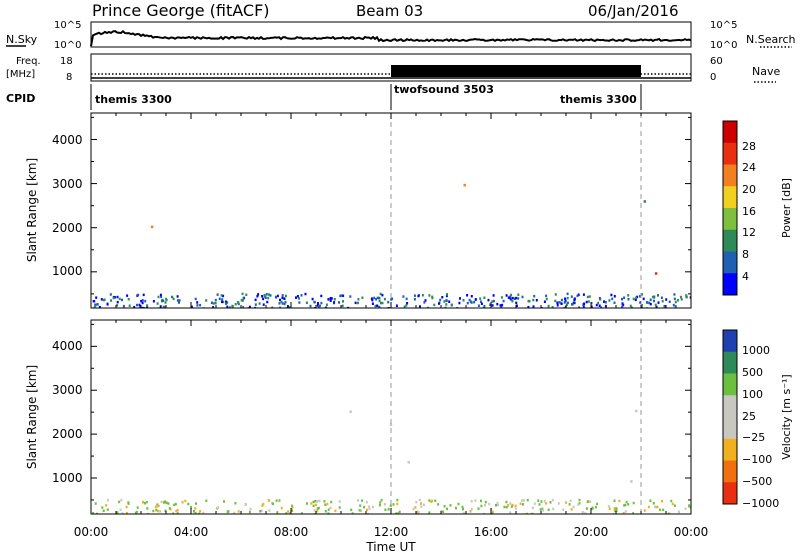 The image size is (800, 554). What do you see at coordinates (391, 461) in the screenshot?
I see `velocity-scatter-data` at bounding box center [391, 461].